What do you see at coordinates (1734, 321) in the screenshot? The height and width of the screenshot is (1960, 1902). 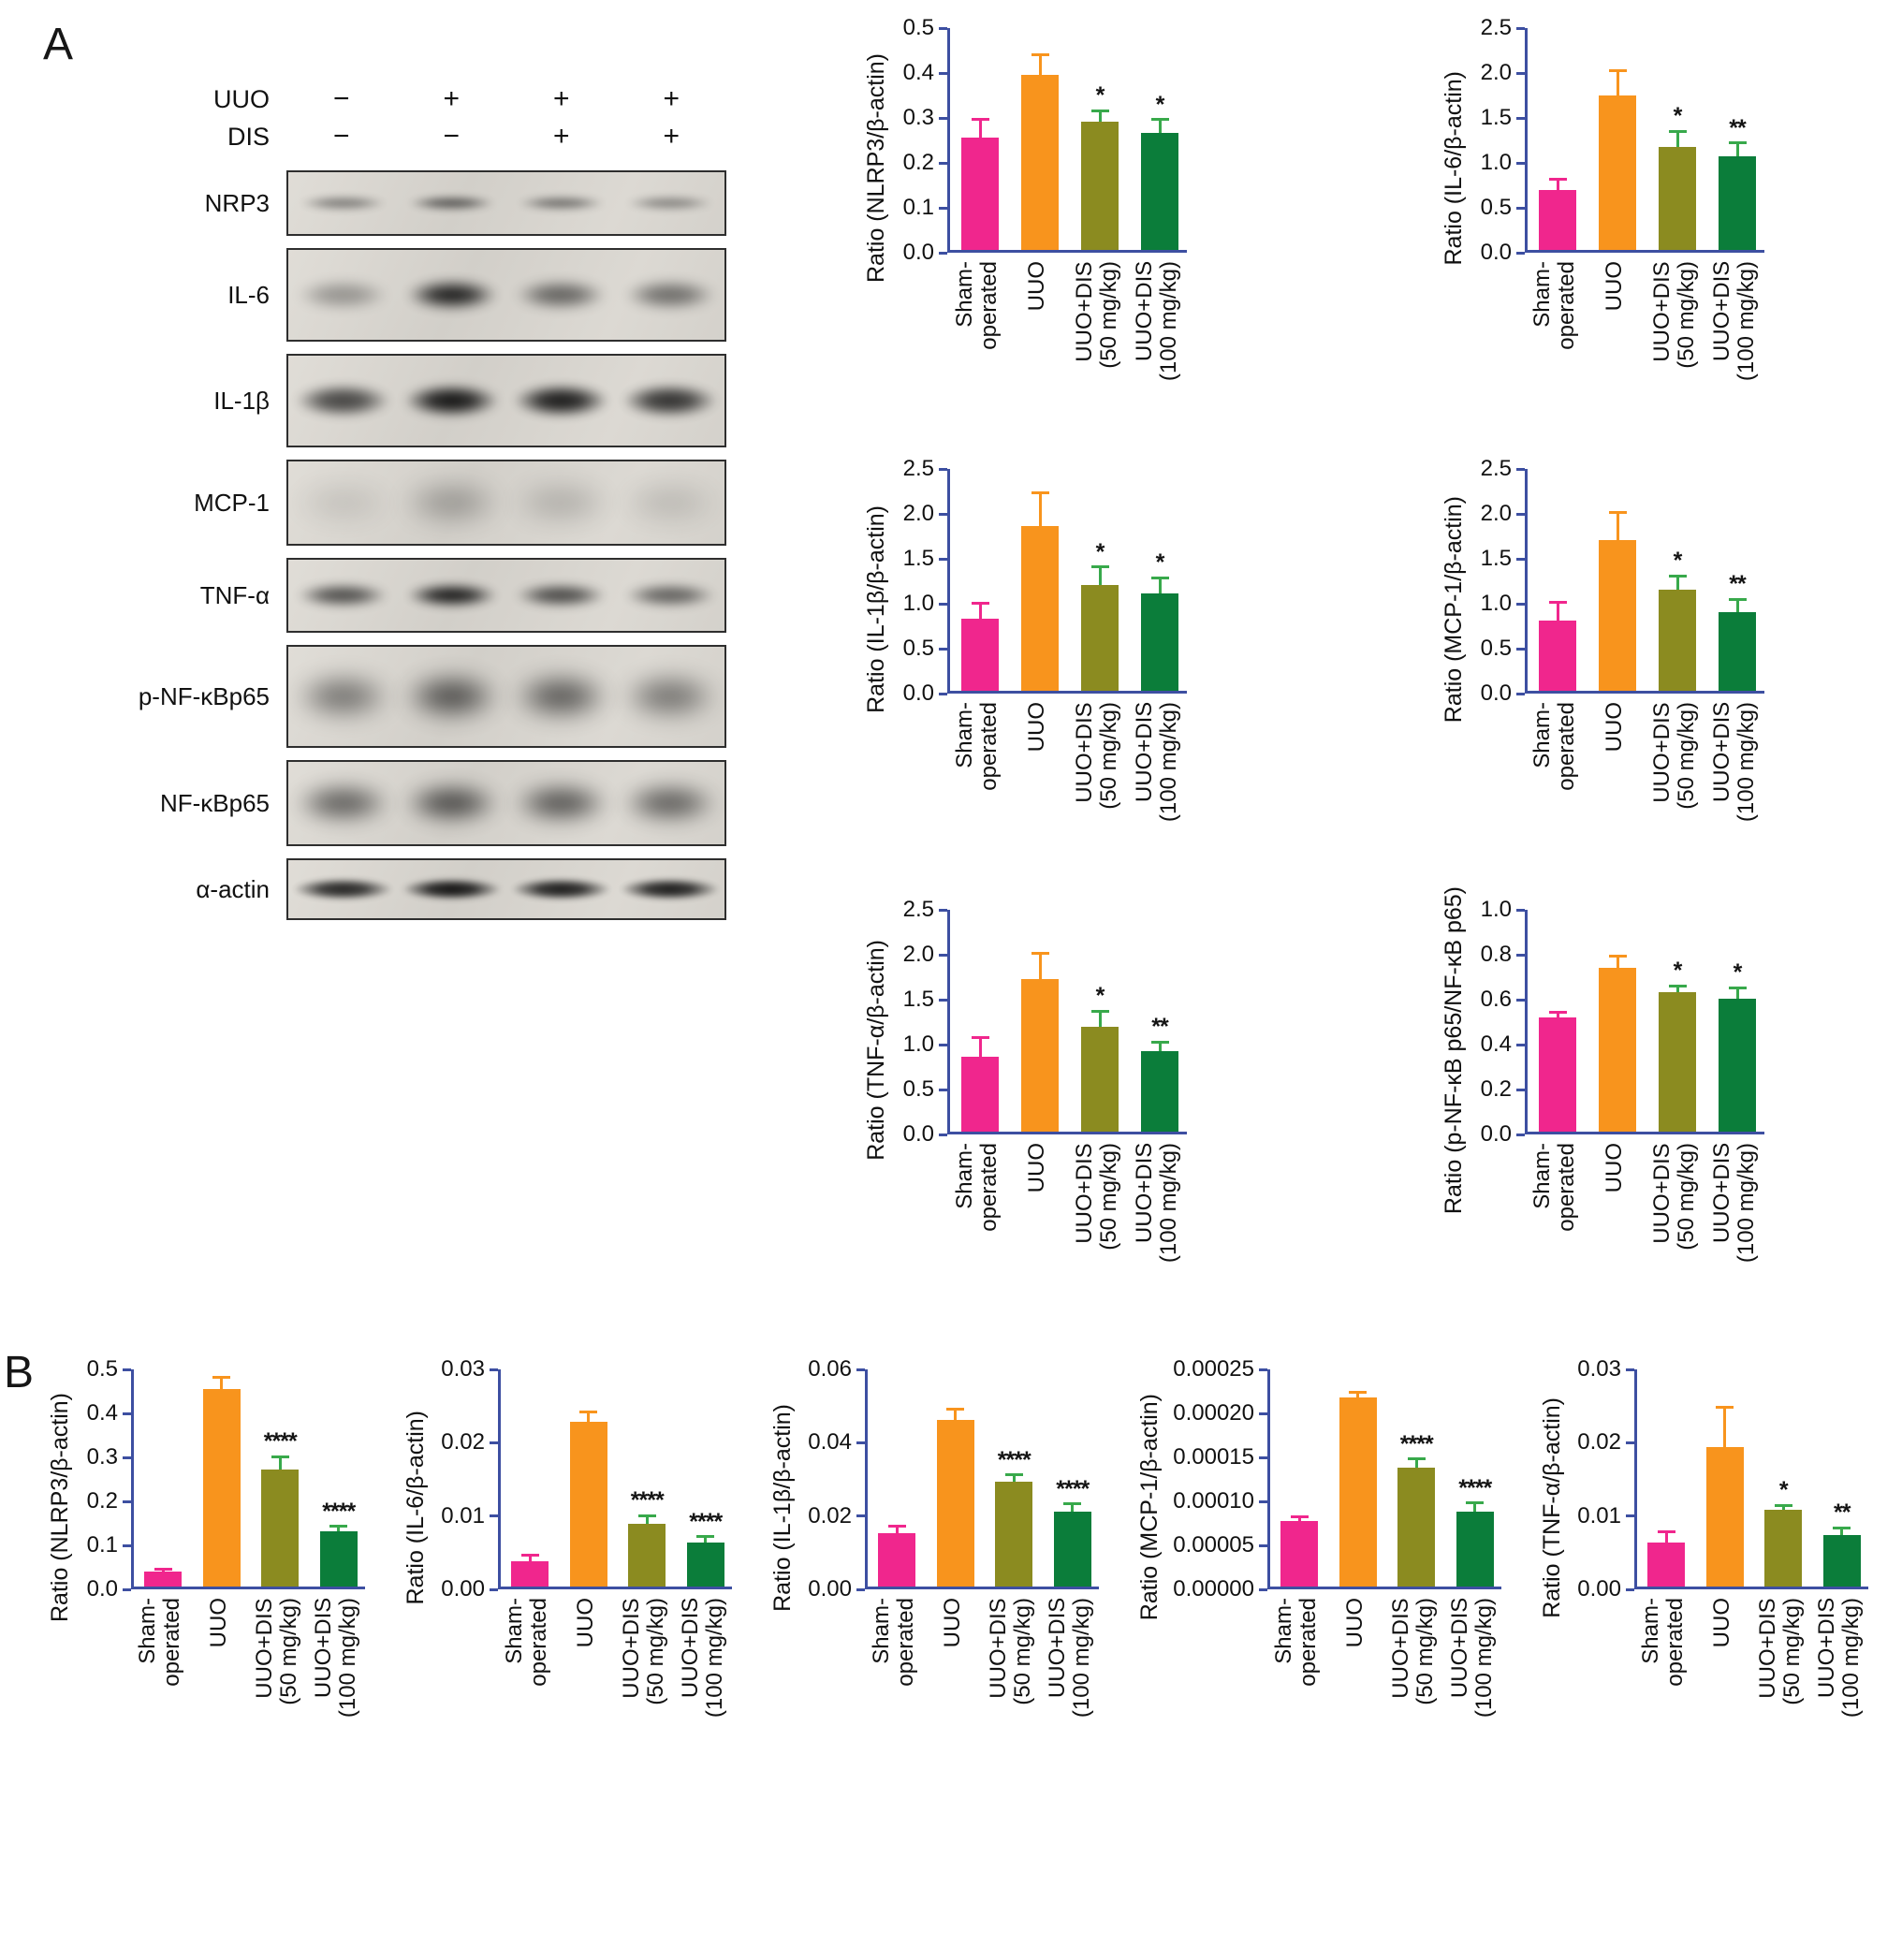 I see `x-tick-label: UUO+DIS (100 mg/kg)` at bounding box center [1734, 321].